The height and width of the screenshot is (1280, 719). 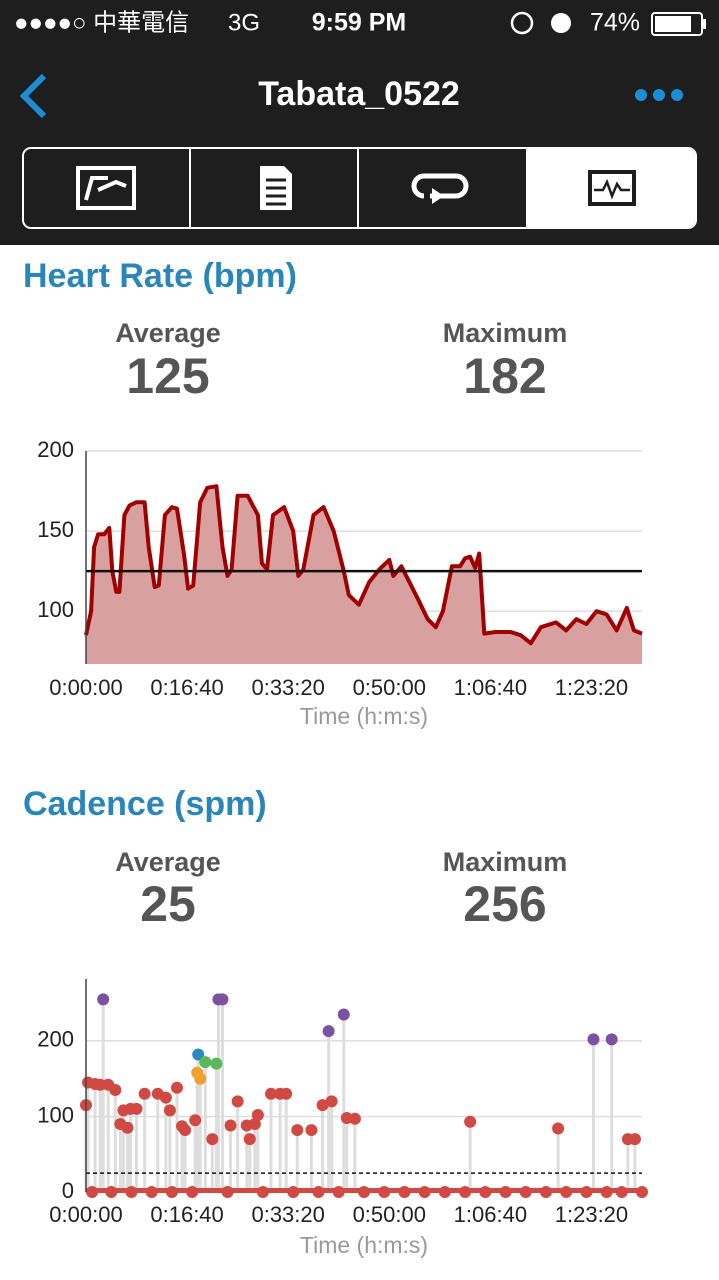 What do you see at coordinates (168, 904) in the screenshot?
I see `stat-value: 25` at bounding box center [168, 904].